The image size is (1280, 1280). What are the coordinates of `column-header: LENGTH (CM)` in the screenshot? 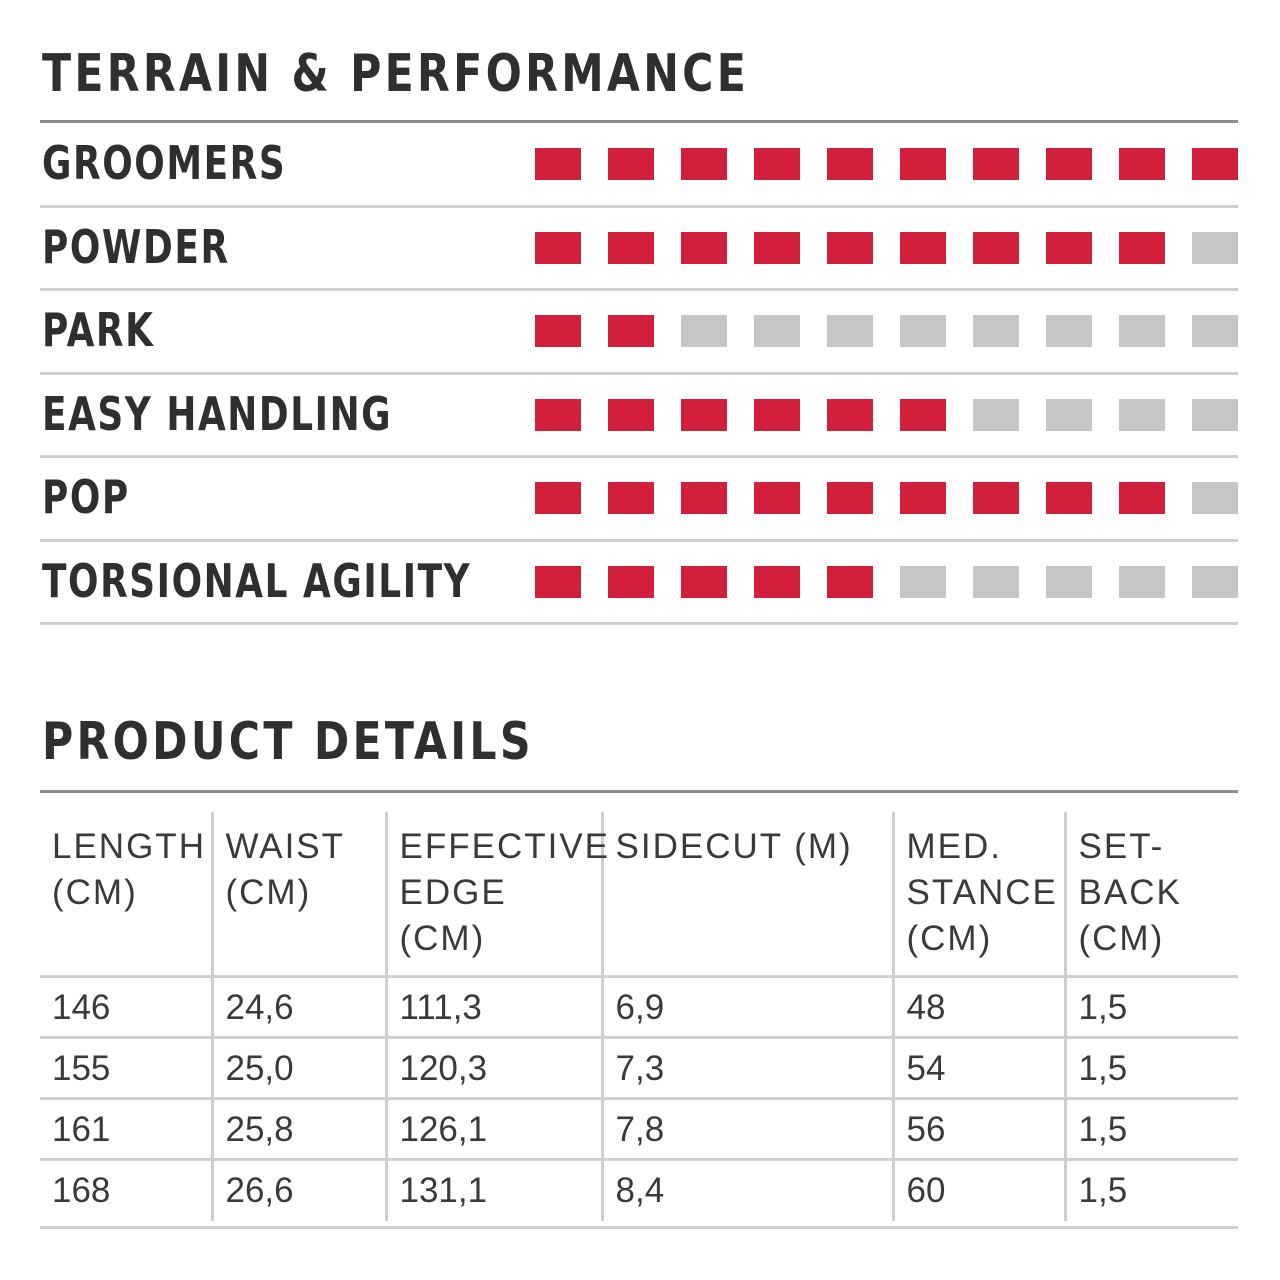 It's located at (126, 895).